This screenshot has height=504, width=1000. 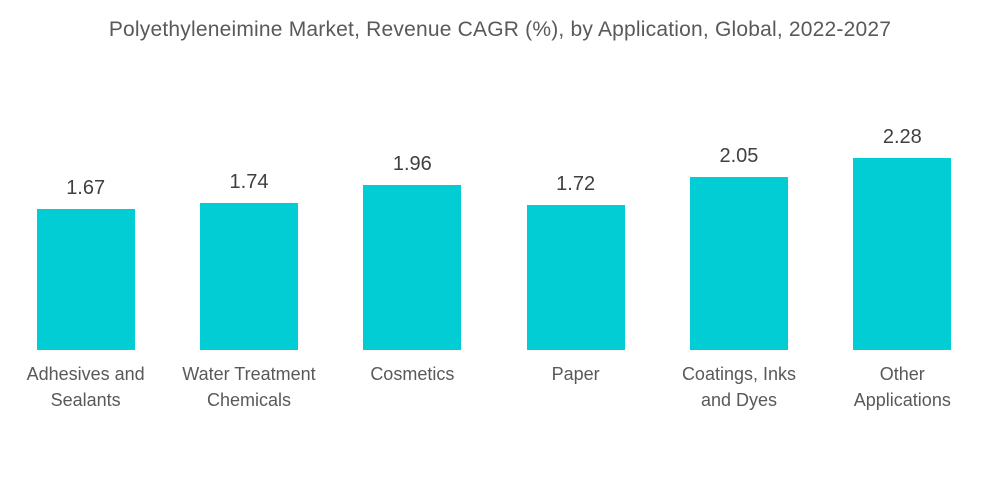 I want to click on bar-column: 2.05 Coatings, Inks and Dyes, so click(x=738, y=266).